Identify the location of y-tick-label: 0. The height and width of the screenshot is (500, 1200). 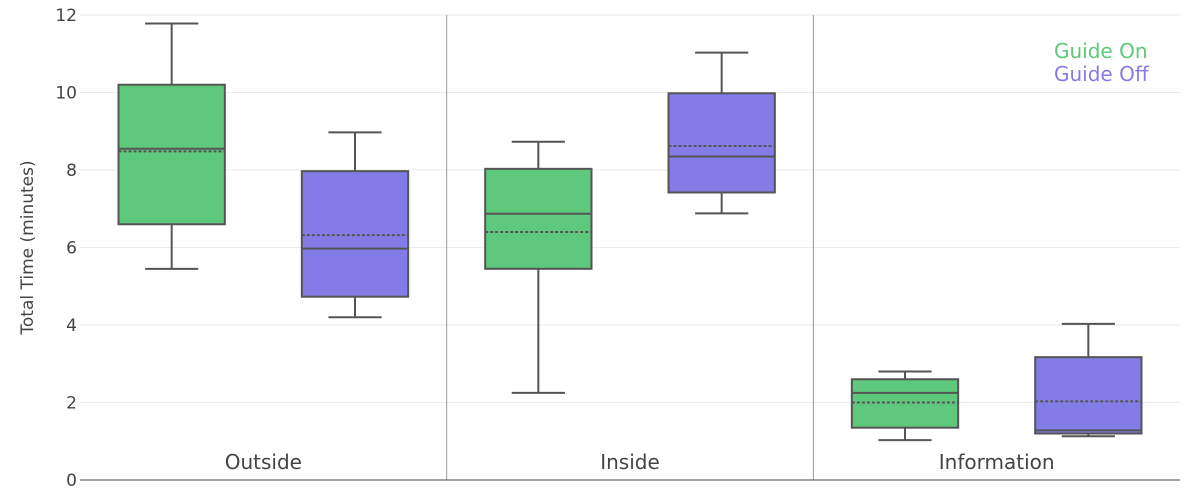
(71, 481).